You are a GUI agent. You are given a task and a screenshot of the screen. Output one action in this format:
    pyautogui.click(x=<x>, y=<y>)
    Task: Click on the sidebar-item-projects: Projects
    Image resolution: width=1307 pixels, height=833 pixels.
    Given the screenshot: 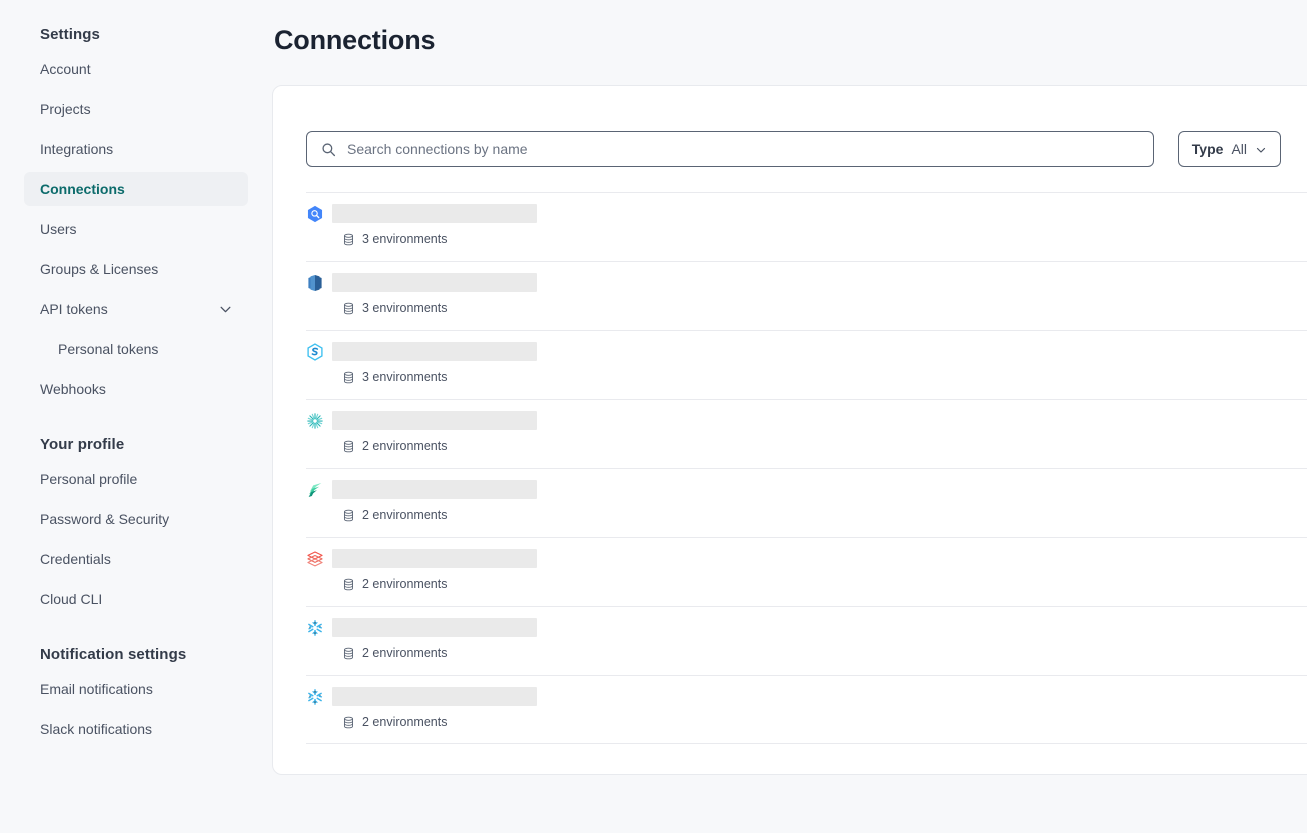 What is the action you would take?
    pyautogui.click(x=136, y=109)
    